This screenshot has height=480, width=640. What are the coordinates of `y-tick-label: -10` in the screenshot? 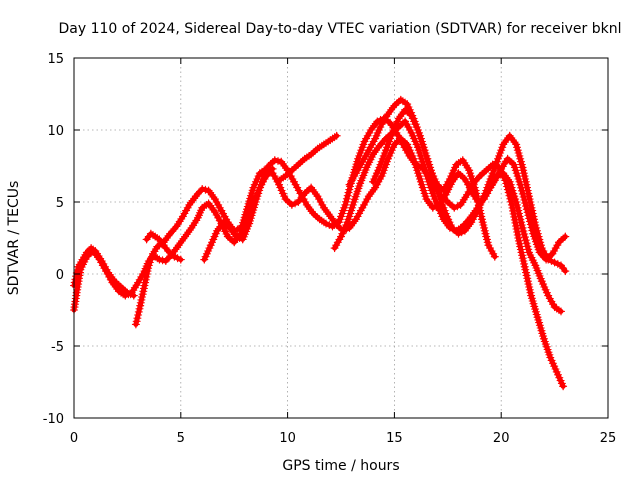 It's located at (53, 419).